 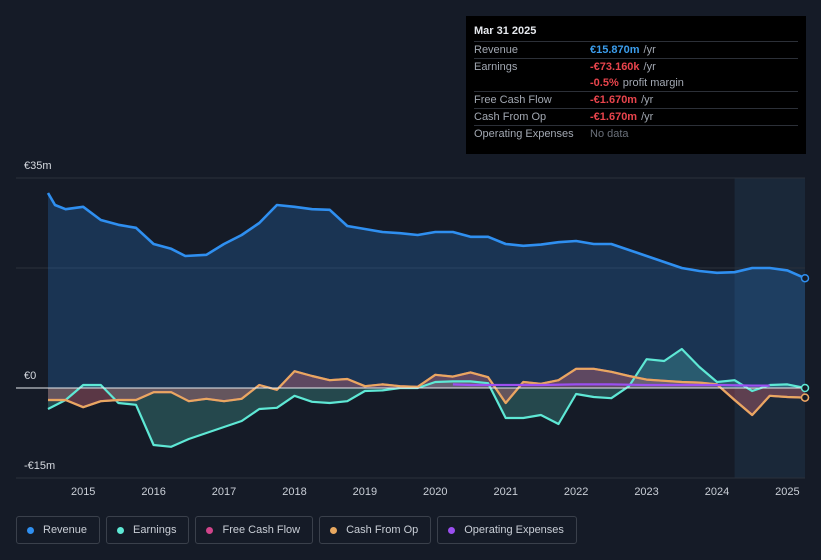 I want to click on series-end-markers, so click(x=805, y=337).